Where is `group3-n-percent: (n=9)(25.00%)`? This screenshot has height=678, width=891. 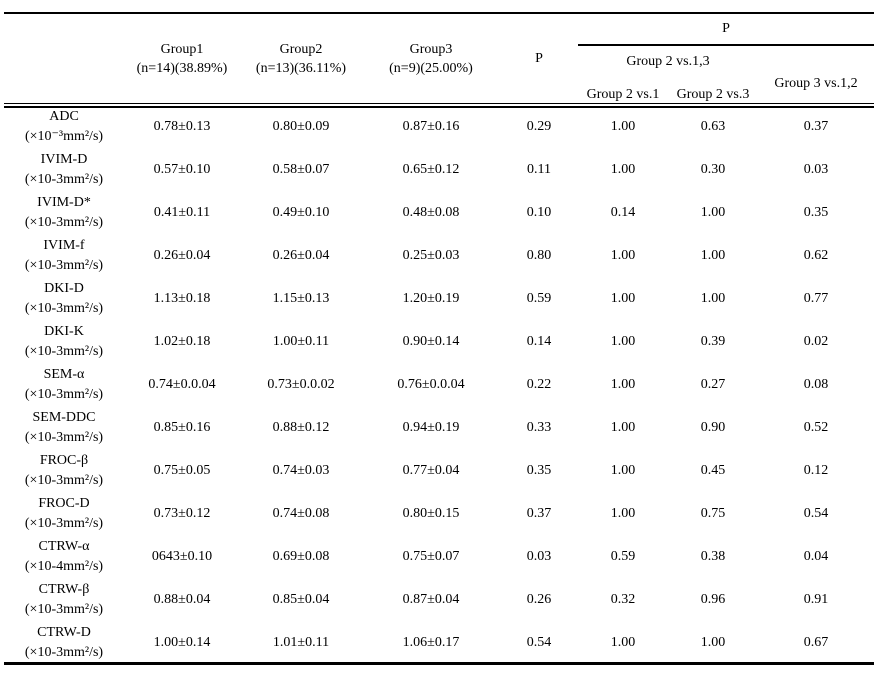
group3-n-percent: (n=9)(25.00%) is located at coordinates (431, 68).